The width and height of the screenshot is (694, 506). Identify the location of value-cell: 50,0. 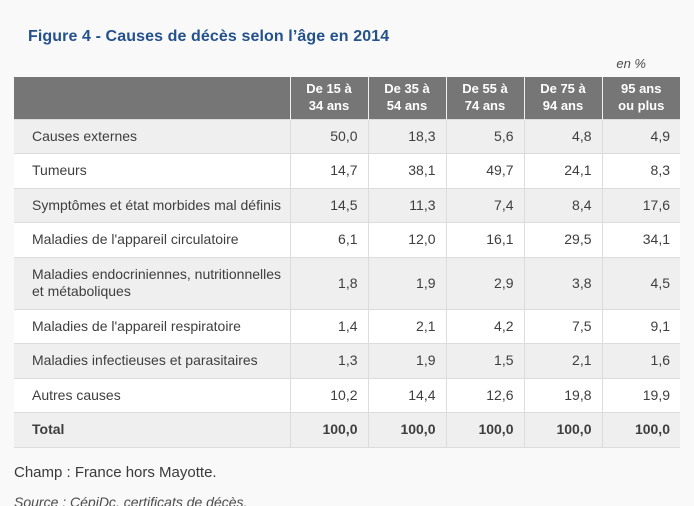
(328, 136).